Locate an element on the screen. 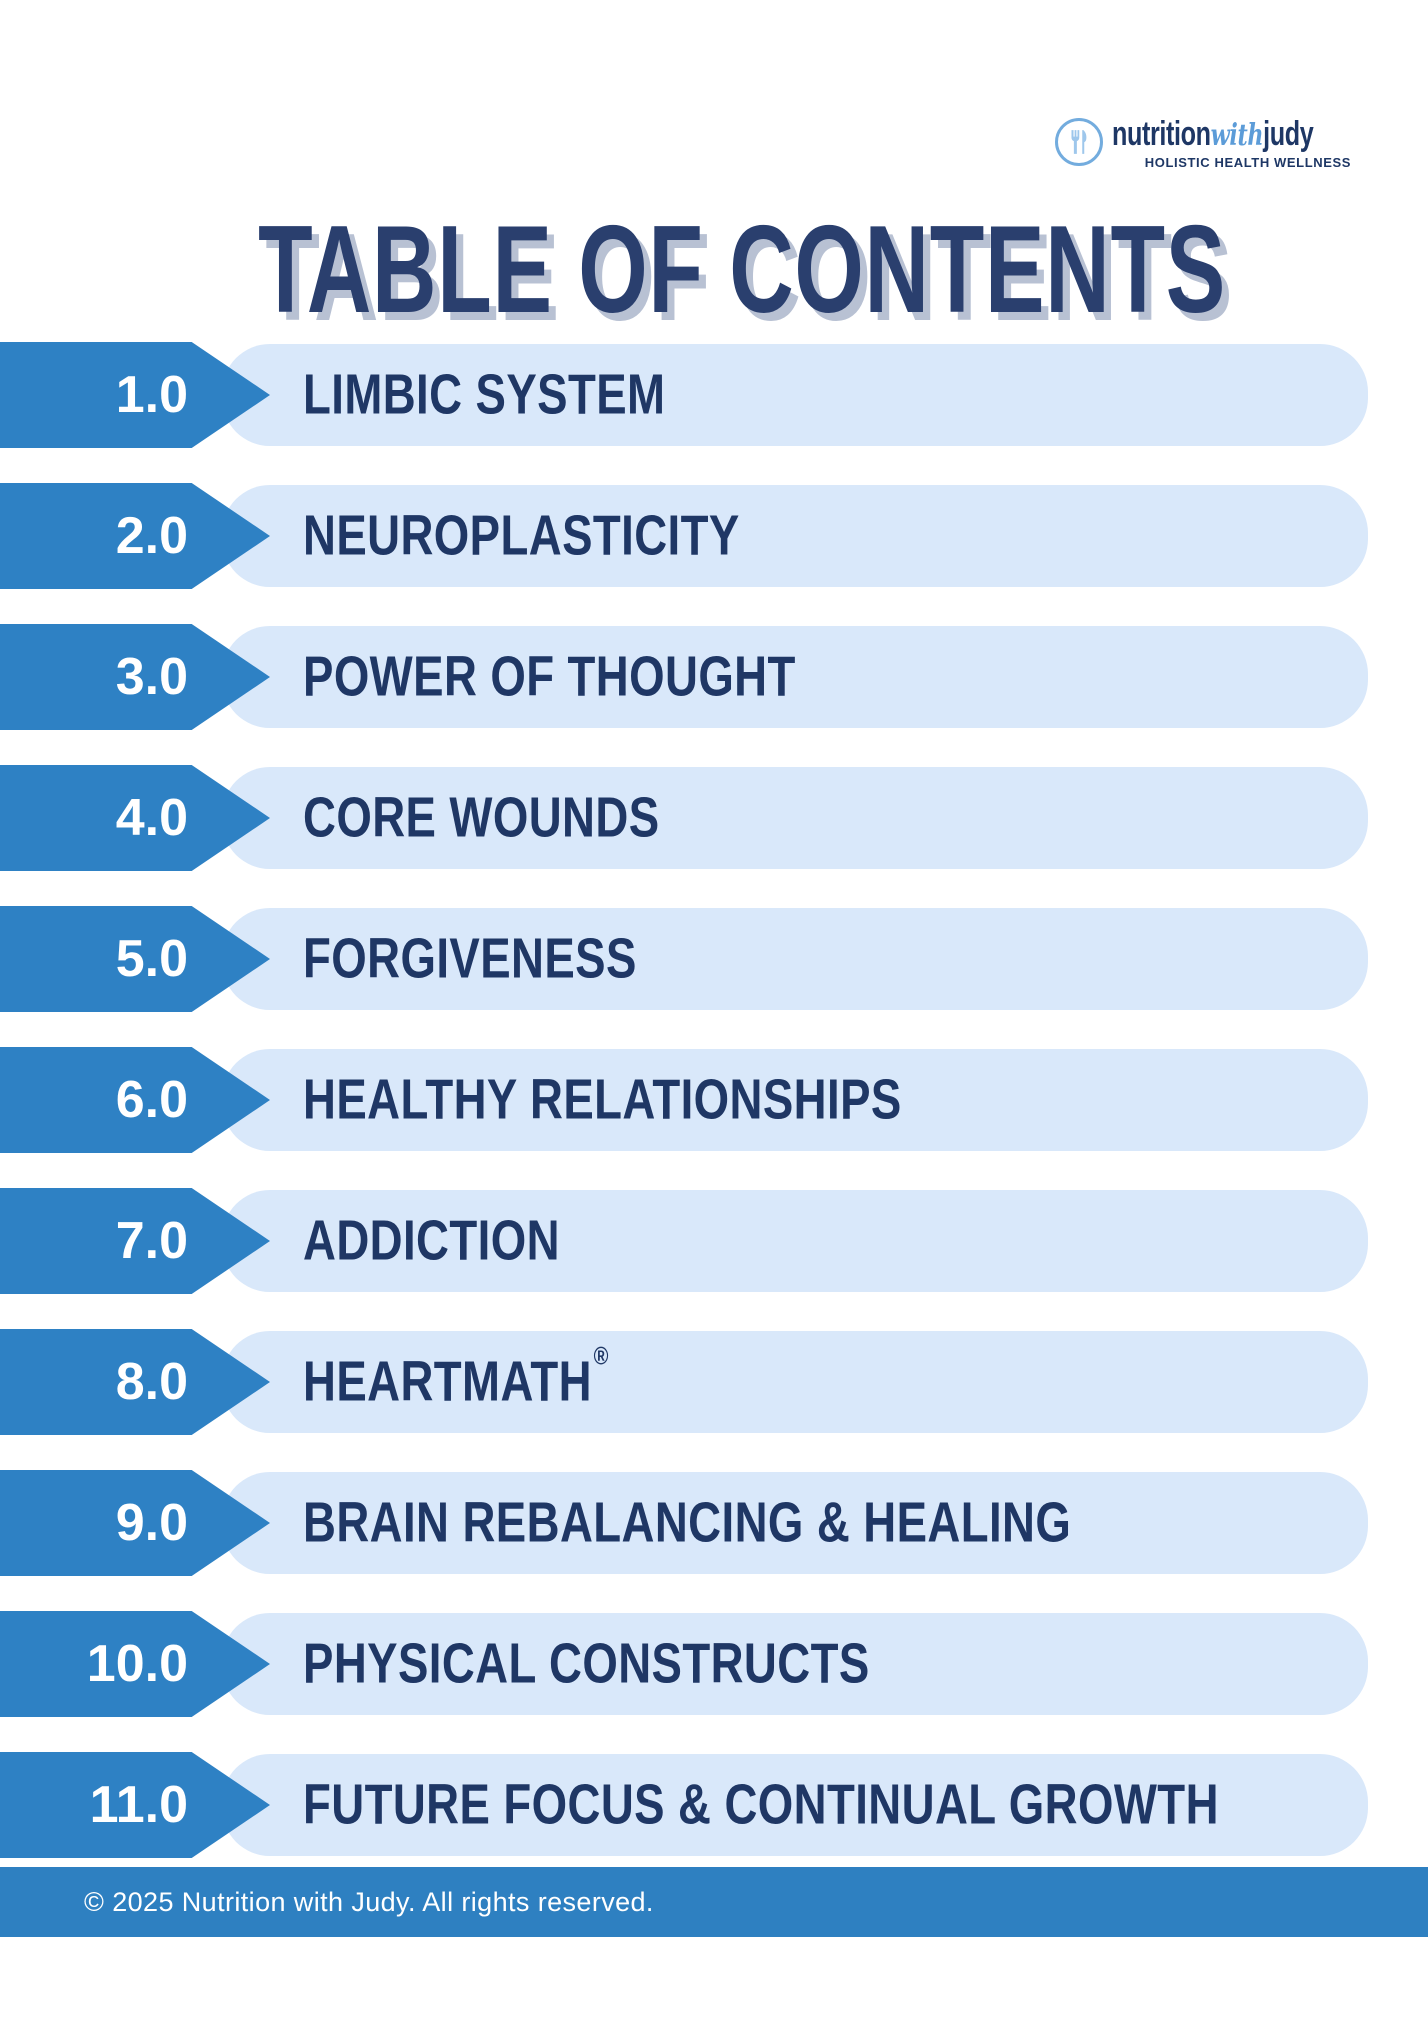 This screenshot has width=1428, height=2028. row-number: 2.0 is located at coordinates (151, 536).